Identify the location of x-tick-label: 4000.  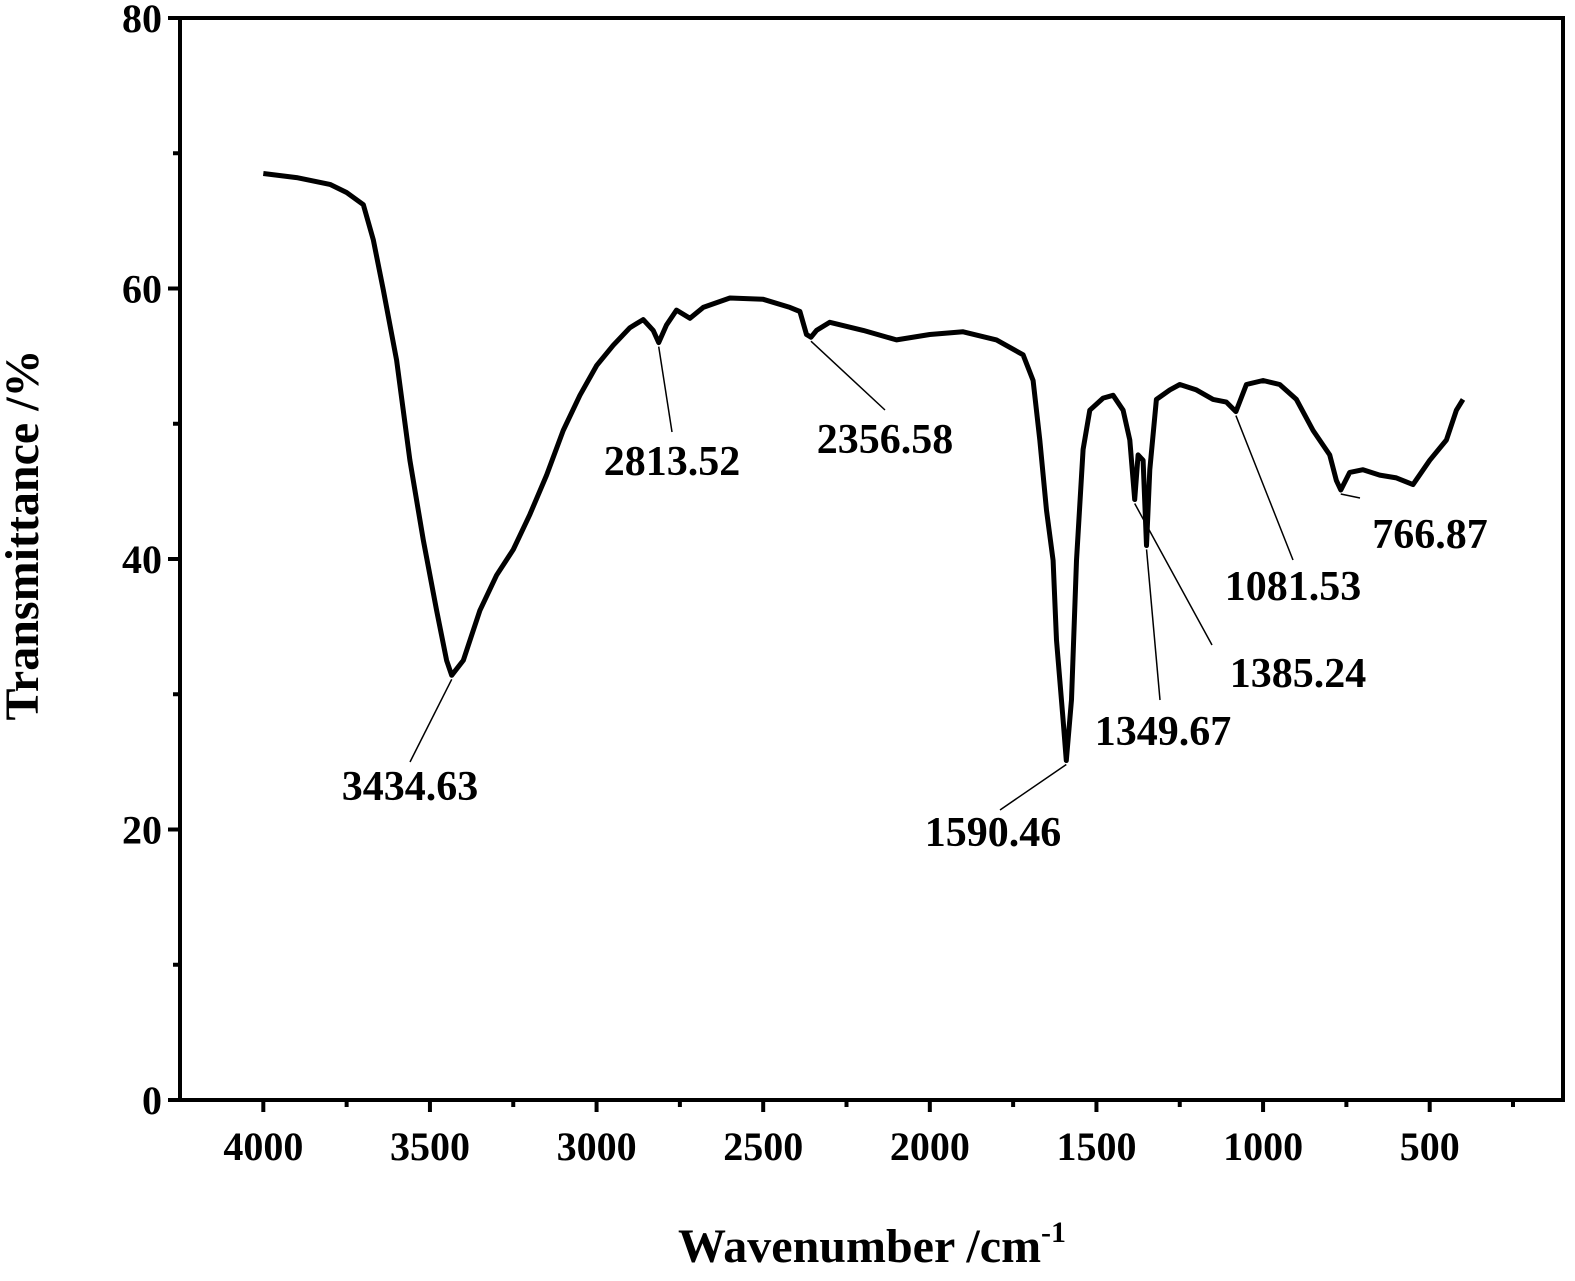
(263, 1146).